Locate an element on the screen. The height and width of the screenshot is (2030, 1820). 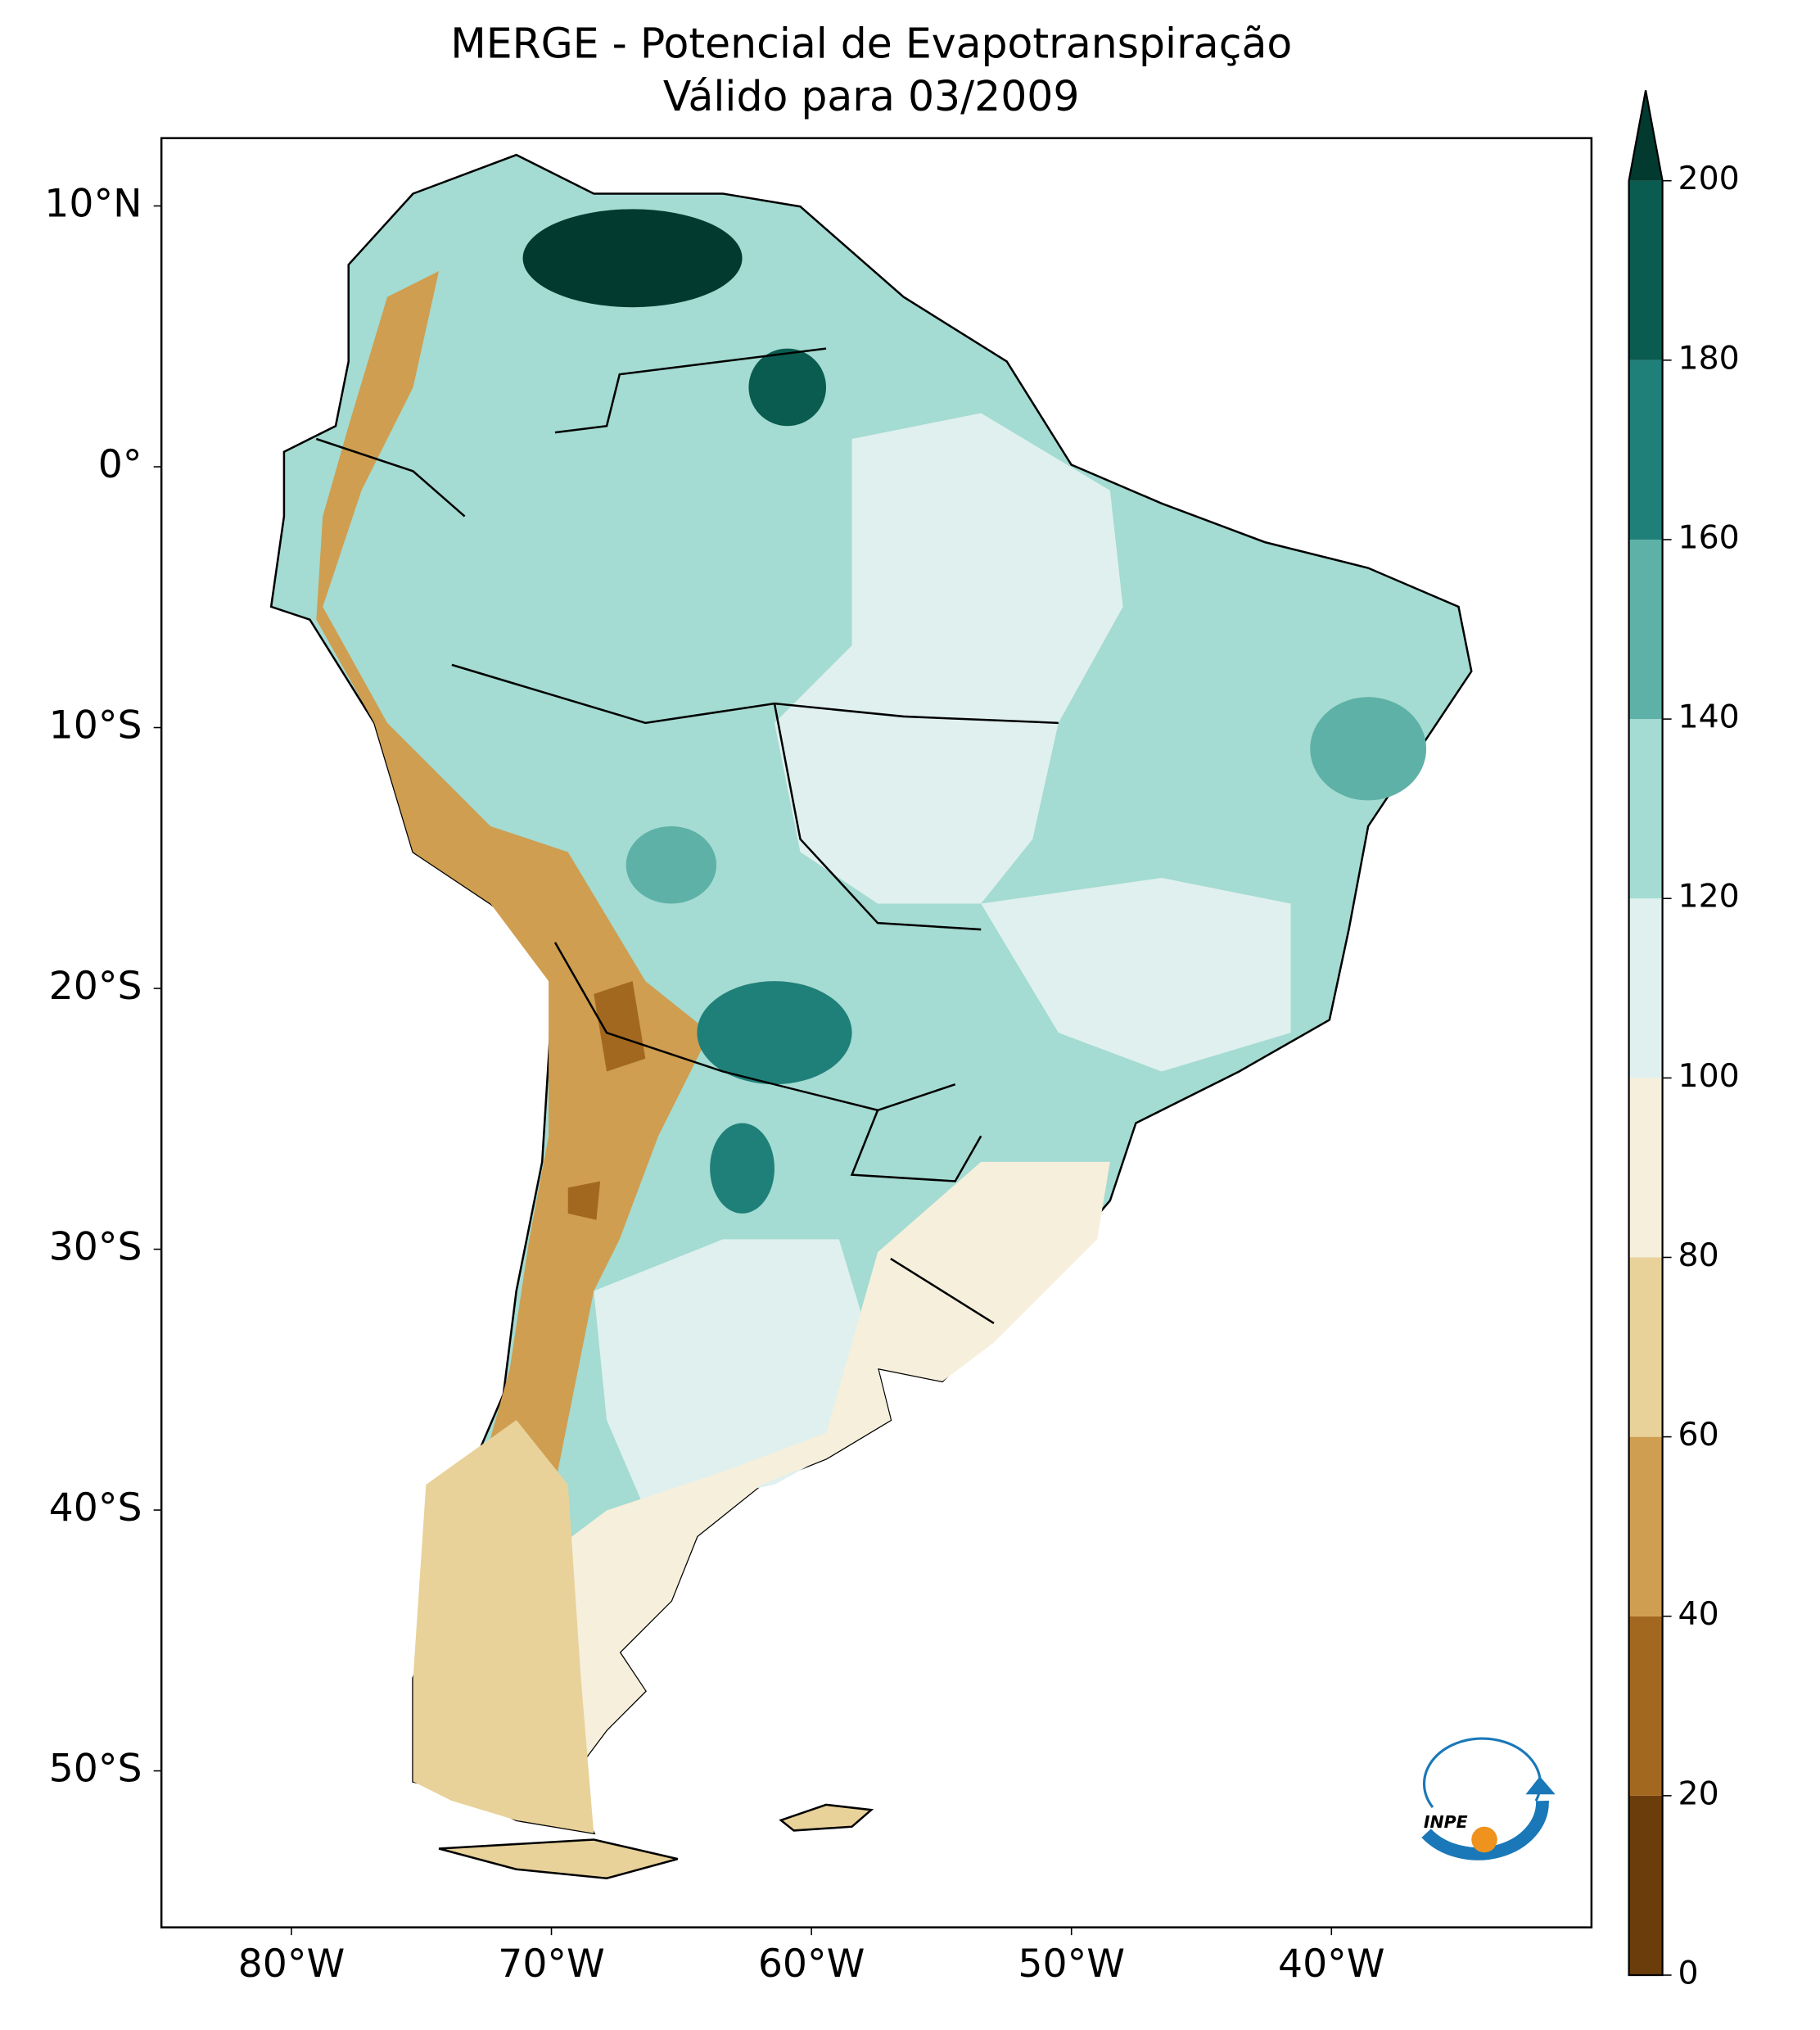
logo-text: INPE is located at coordinates (1446, 1822).